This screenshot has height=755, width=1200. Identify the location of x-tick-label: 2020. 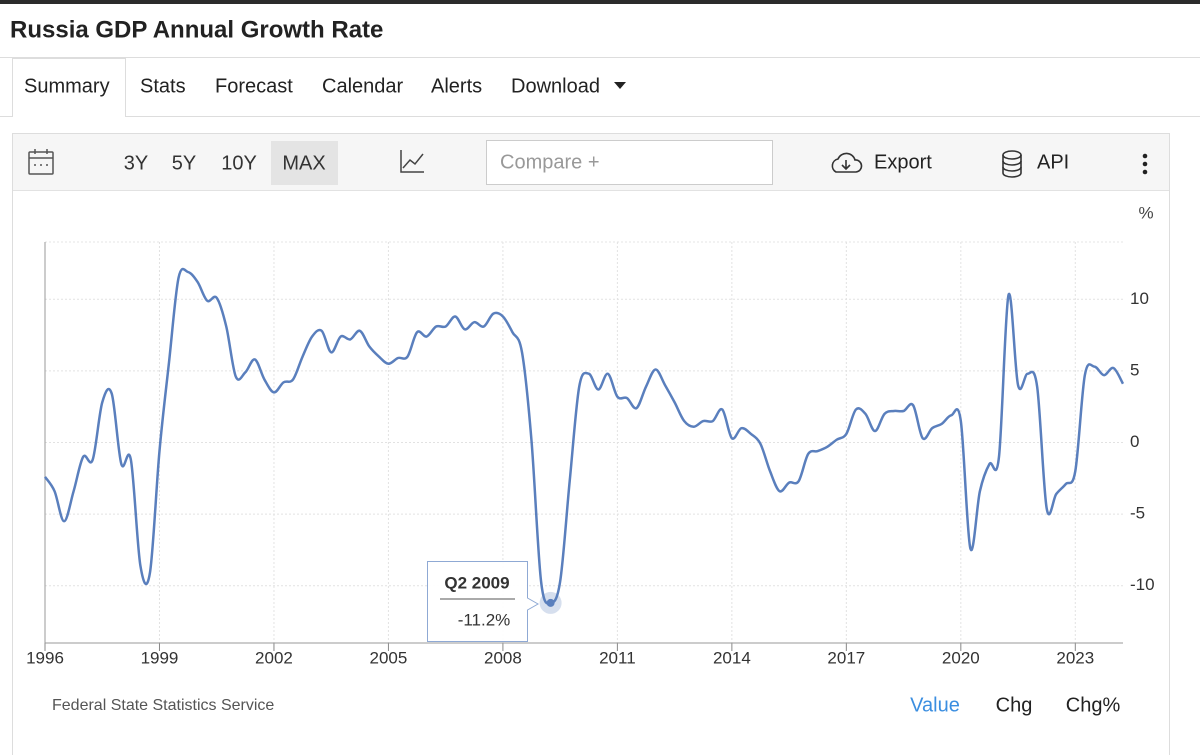
(961, 657).